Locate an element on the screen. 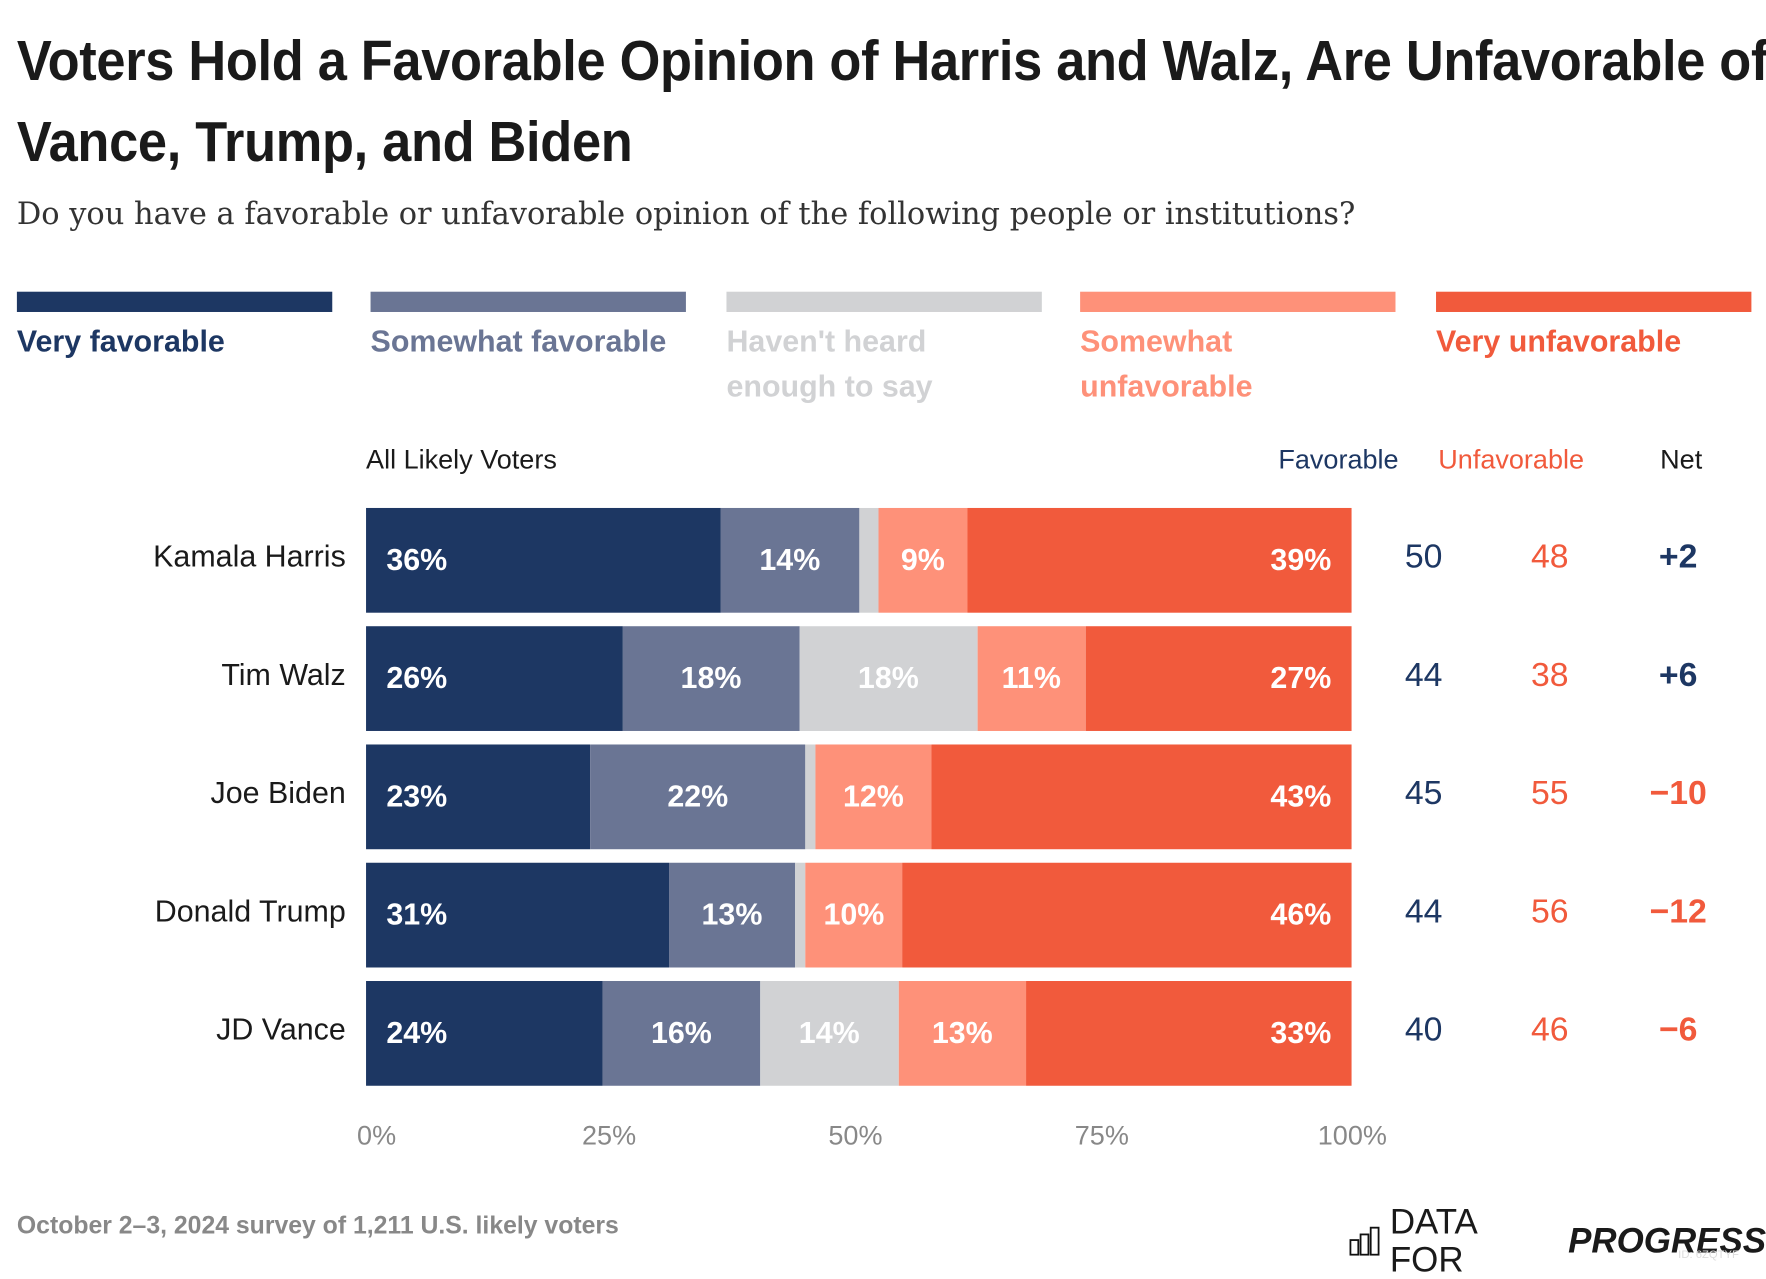 Image resolution: width=1766 pixels, height=1279 pixels. net-value: −12 is located at coordinates (1678, 912).